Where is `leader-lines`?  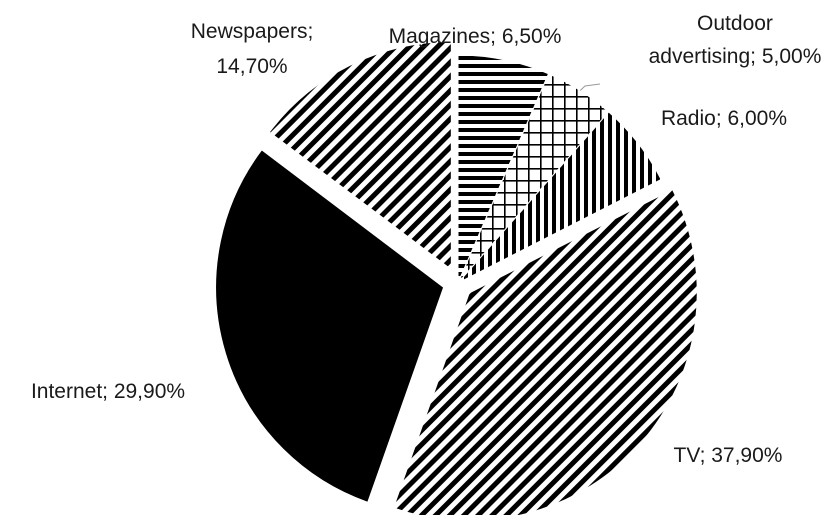
leader-lines is located at coordinates (590, 87).